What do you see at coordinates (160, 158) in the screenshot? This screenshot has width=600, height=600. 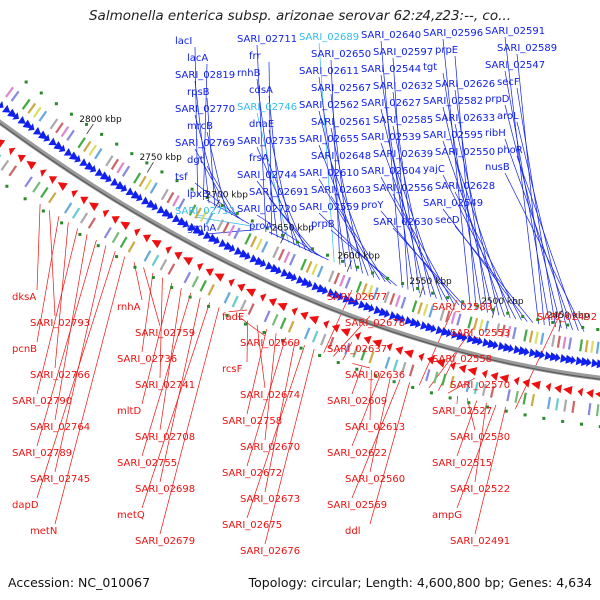 I see `tick-label: 2750 kbp` at bounding box center [160, 158].